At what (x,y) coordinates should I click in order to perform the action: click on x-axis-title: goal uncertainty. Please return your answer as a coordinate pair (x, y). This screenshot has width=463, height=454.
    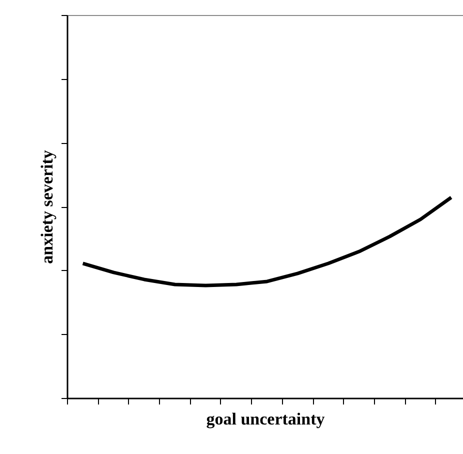
    Looking at the image, I should click on (266, 419).